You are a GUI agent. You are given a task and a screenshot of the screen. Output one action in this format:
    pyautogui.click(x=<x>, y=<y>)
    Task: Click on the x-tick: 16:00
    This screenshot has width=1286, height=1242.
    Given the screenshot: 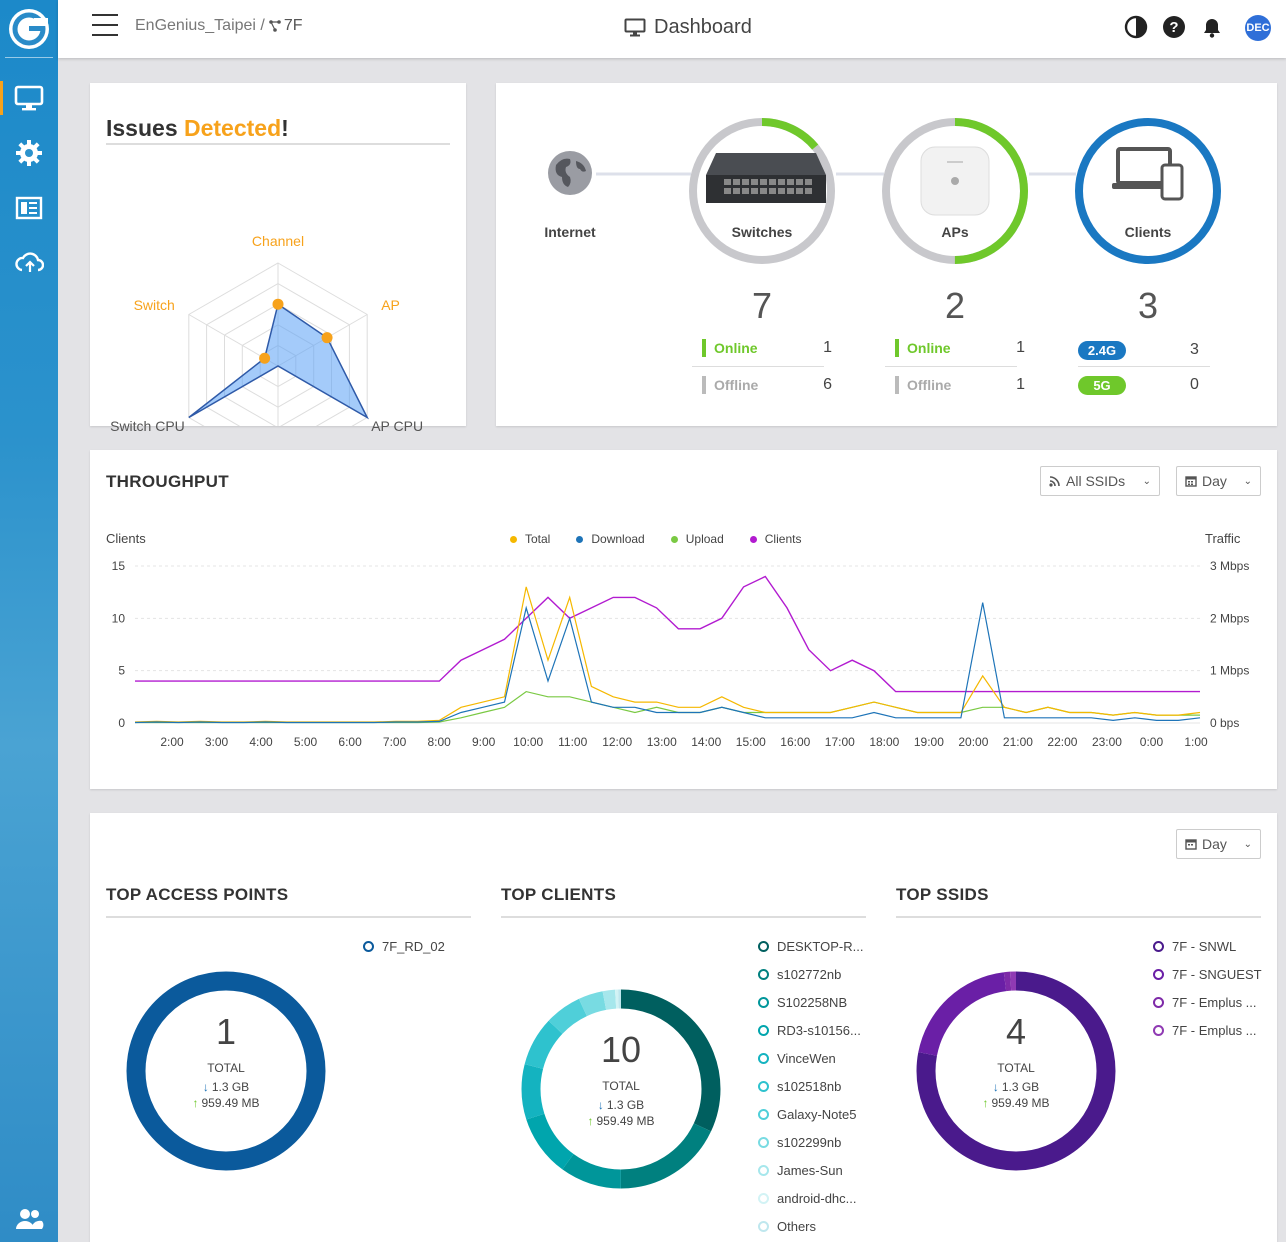 What is the action you would take?
    pyautogui.click(x=795, y=742)
    